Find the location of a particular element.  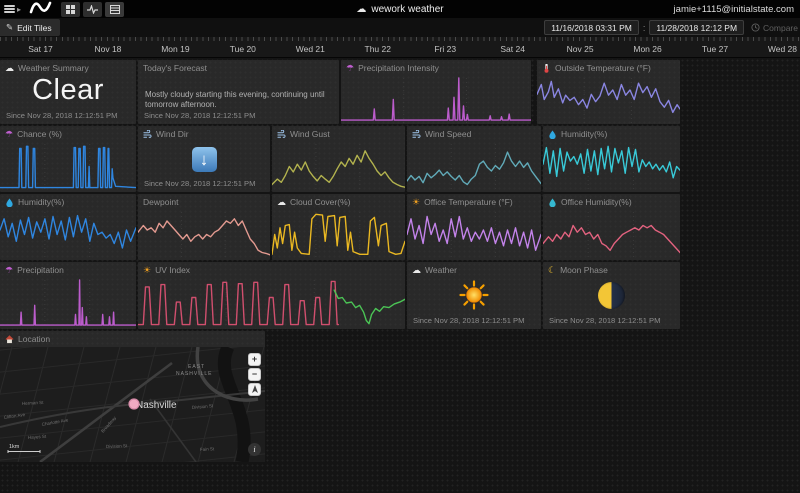

tile-title: Today's Forecast is located at coordinates (175, 68).